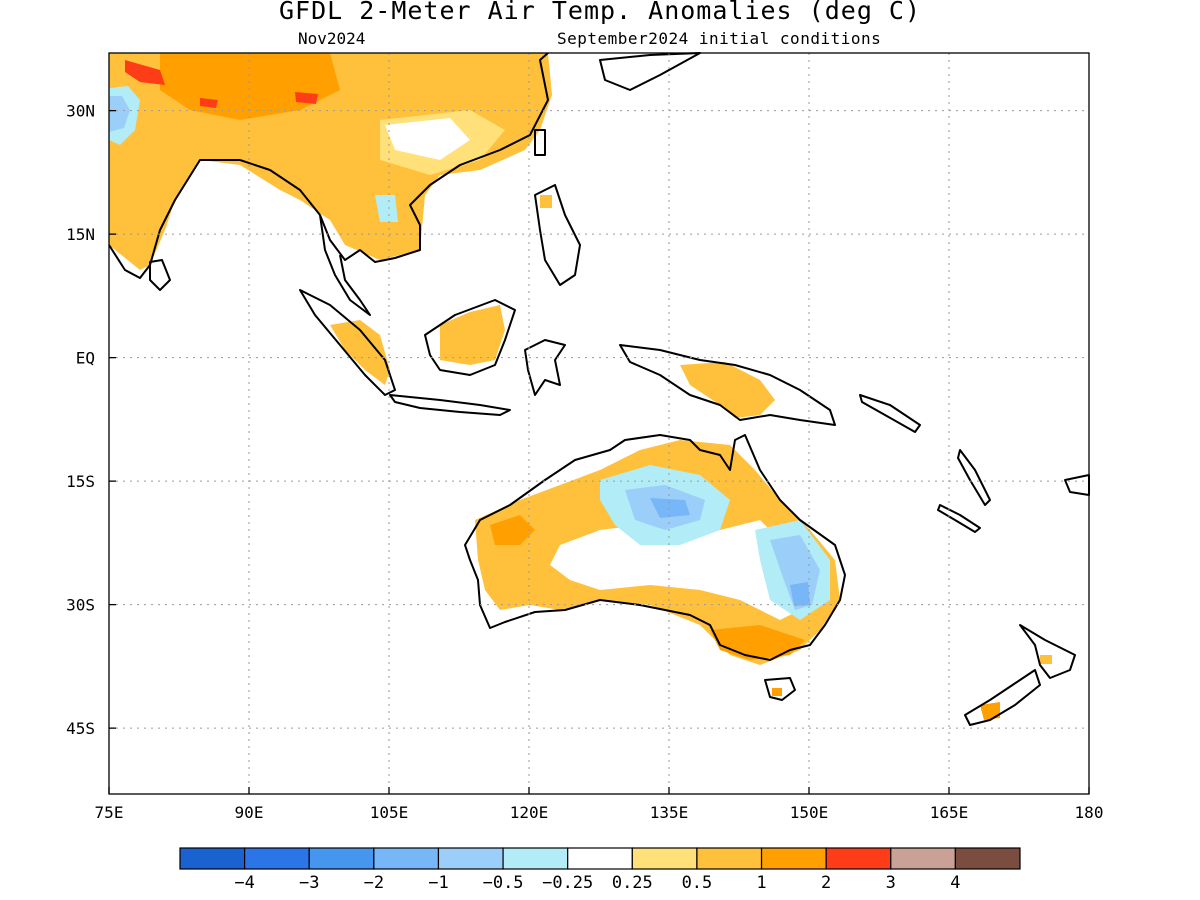 The width and height of the screenshot is (1200, 900). Describe the element at coordinates (512, 530) in the screenshot. I see `west-australia-strong-warm` at that location.